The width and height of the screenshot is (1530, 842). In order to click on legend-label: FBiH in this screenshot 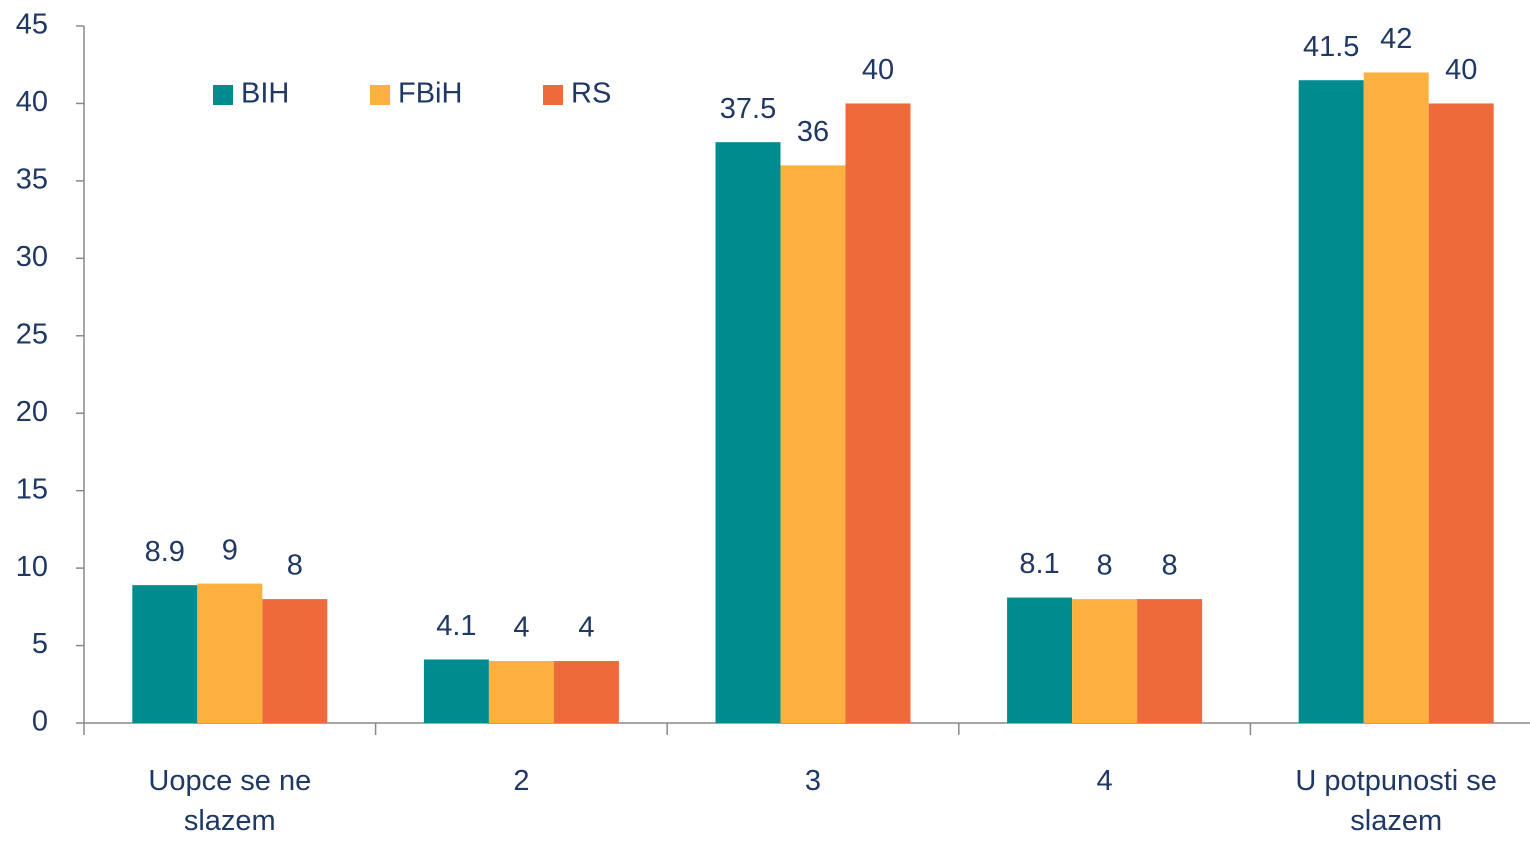, I will do `click(430, 94)`.